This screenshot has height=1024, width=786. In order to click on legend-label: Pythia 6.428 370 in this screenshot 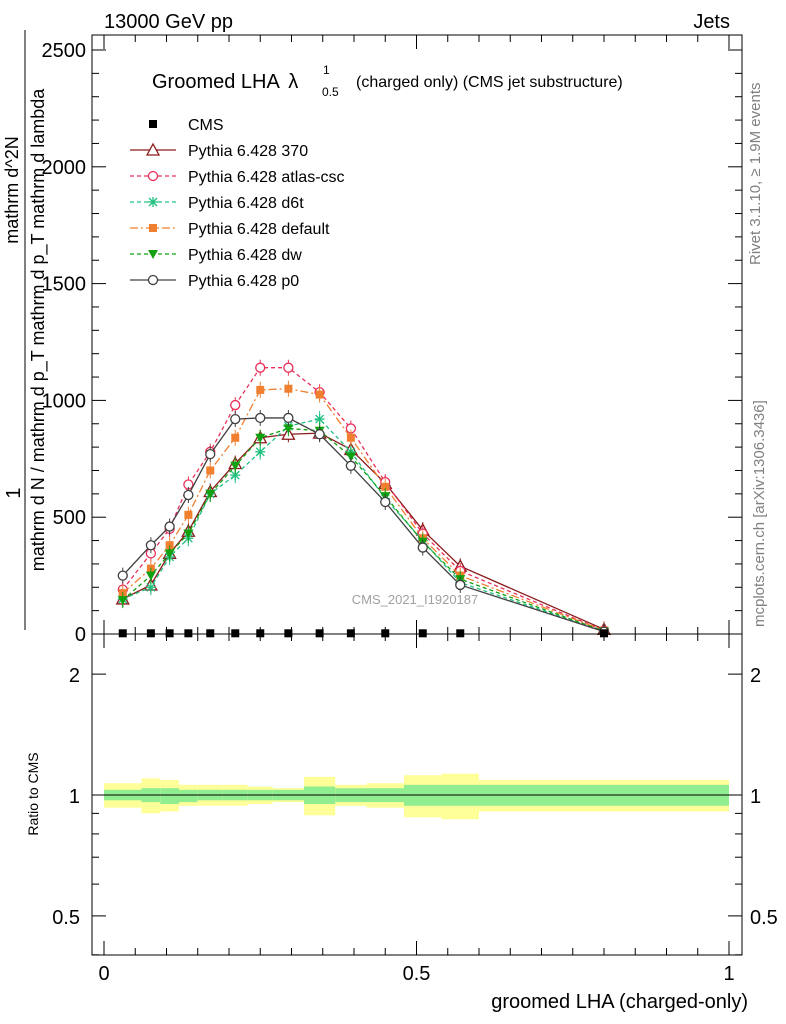, I will do `click(248, 151)`.